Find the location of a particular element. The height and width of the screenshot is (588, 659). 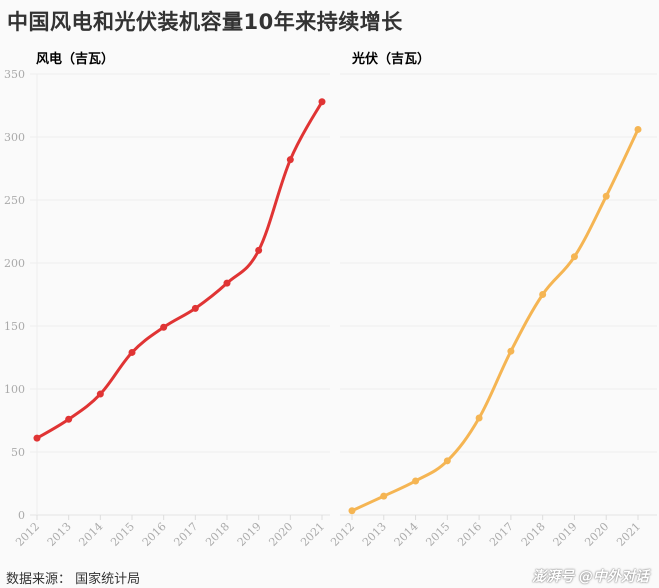

data-source: 数据来源： 国家统计局 is located at coordinates (73, 579).